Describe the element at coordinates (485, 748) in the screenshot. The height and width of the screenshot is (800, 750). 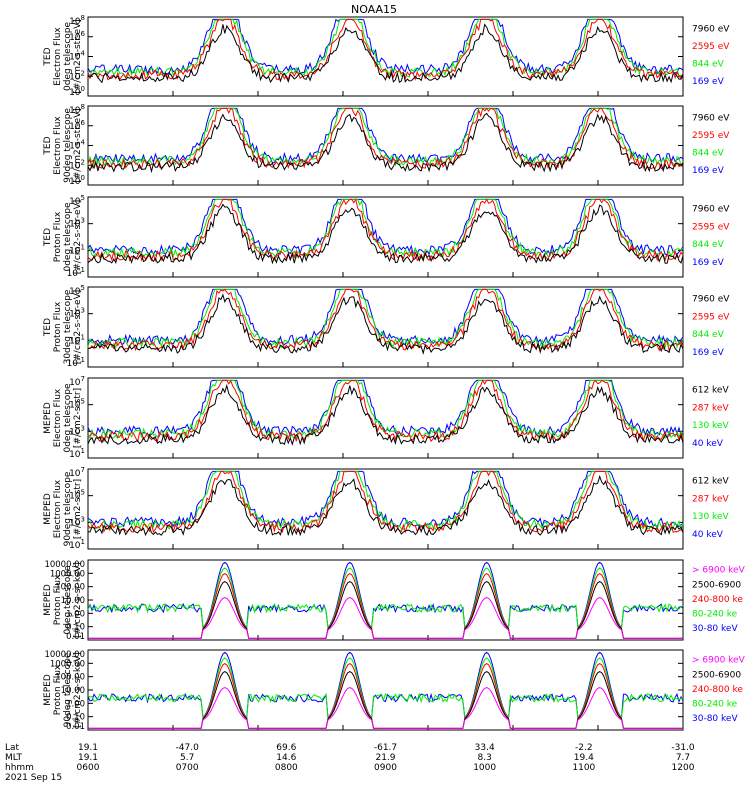
I see `footer-value: 33.4` at that location.